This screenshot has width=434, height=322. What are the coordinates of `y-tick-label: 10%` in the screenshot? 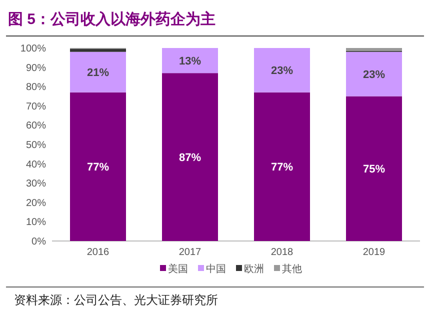 It's located at (36, 222).